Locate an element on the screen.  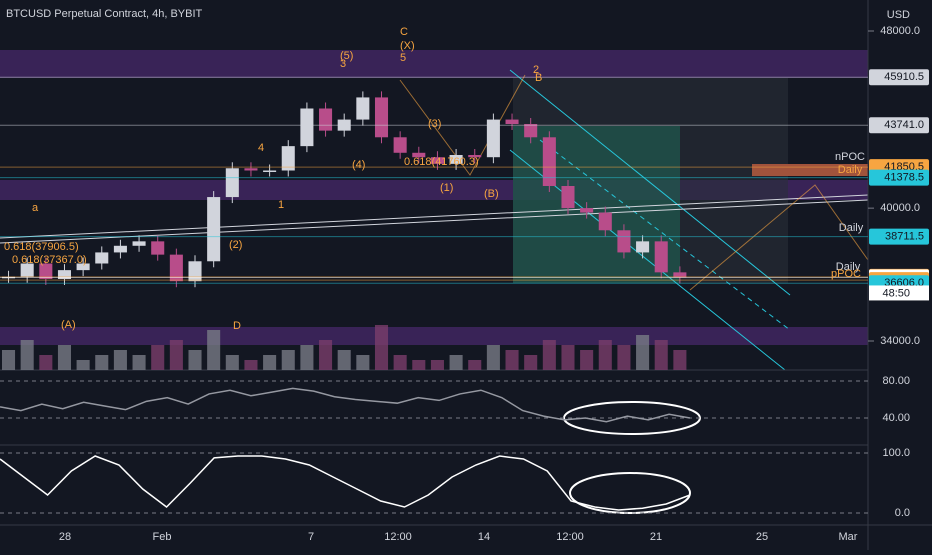
countdown-bg is located at coordinates (899, 293).